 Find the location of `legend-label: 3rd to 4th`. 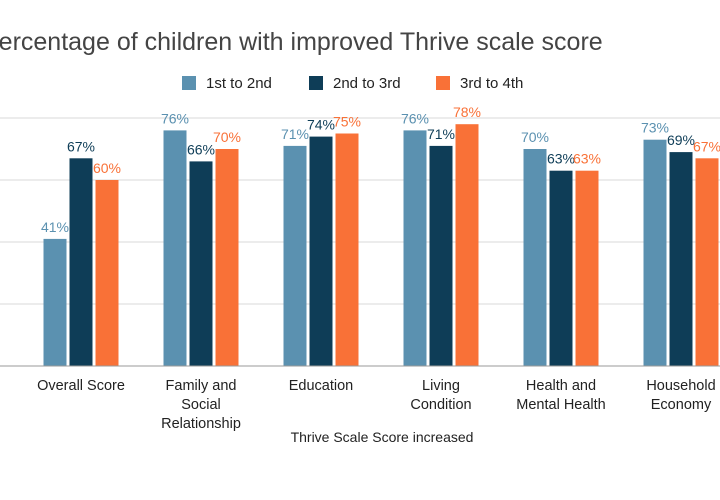

legend-label: 3rd to 4th is located at coordinates (491, 83).